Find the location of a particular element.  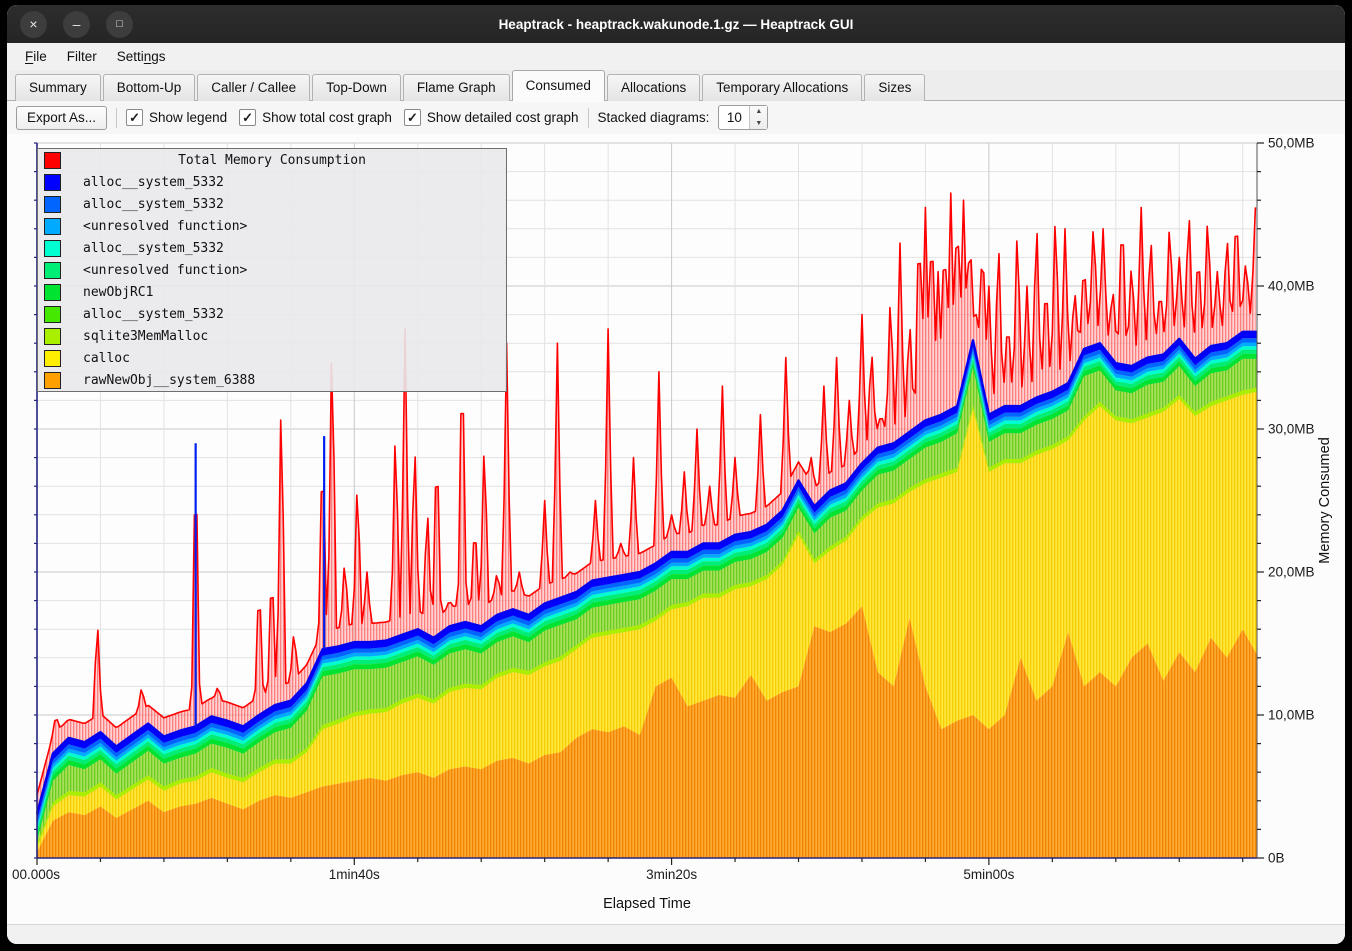

stacked-diagrams-value: 10 is located at coordinates (734, 117).